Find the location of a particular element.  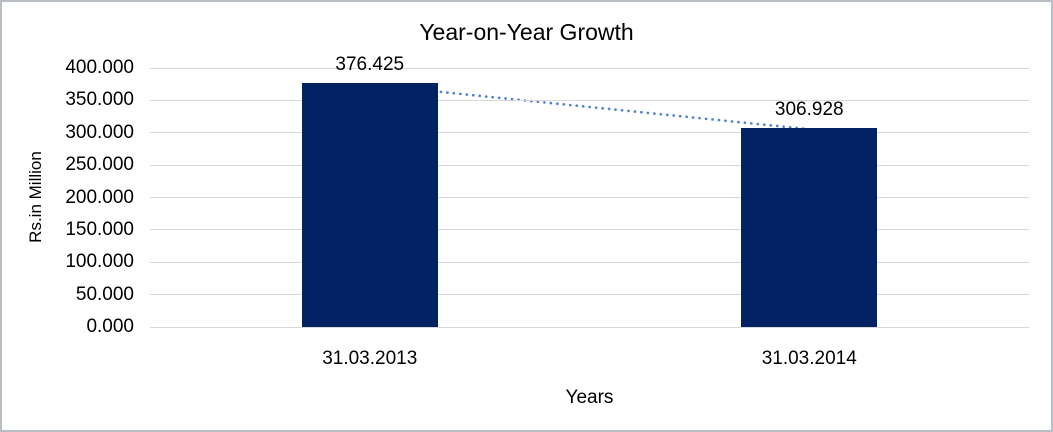

y-tick-label: 350.000 is located at coordinates (99, 100).